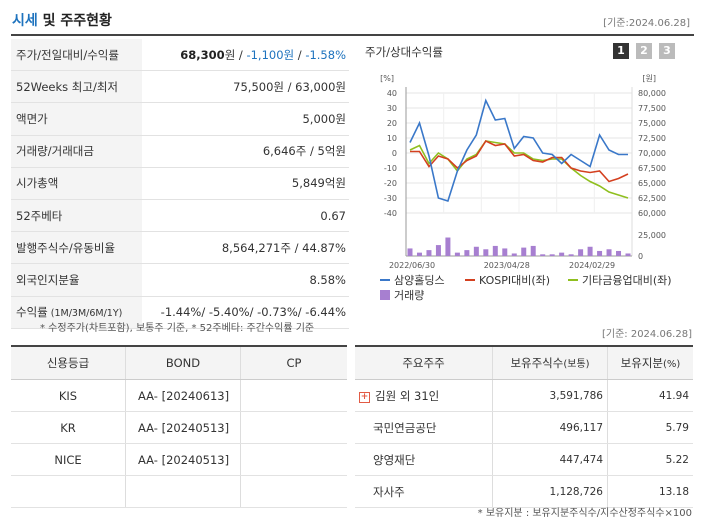 This screenshot has width=702, height=525. I want to click on left-tick-label: 0, so click(394, 153).